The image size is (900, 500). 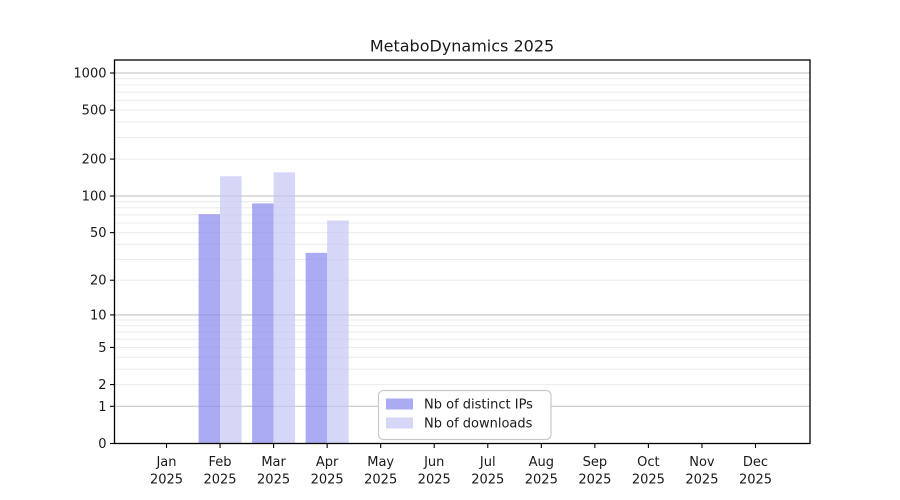 I want to click on legend-box, so click(x=464, y=415).